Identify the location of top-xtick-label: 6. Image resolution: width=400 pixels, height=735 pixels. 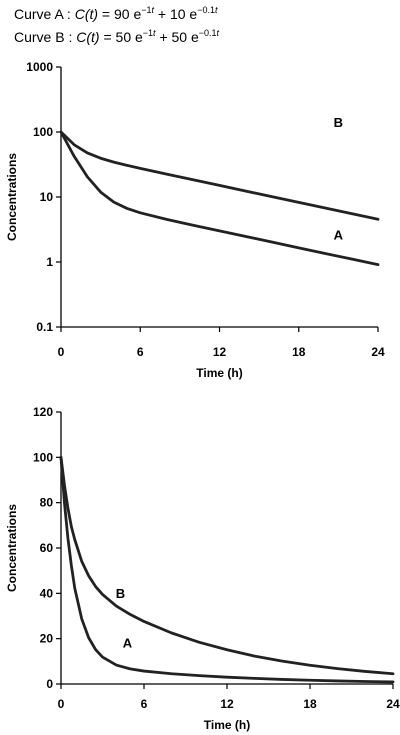
(140, 352).